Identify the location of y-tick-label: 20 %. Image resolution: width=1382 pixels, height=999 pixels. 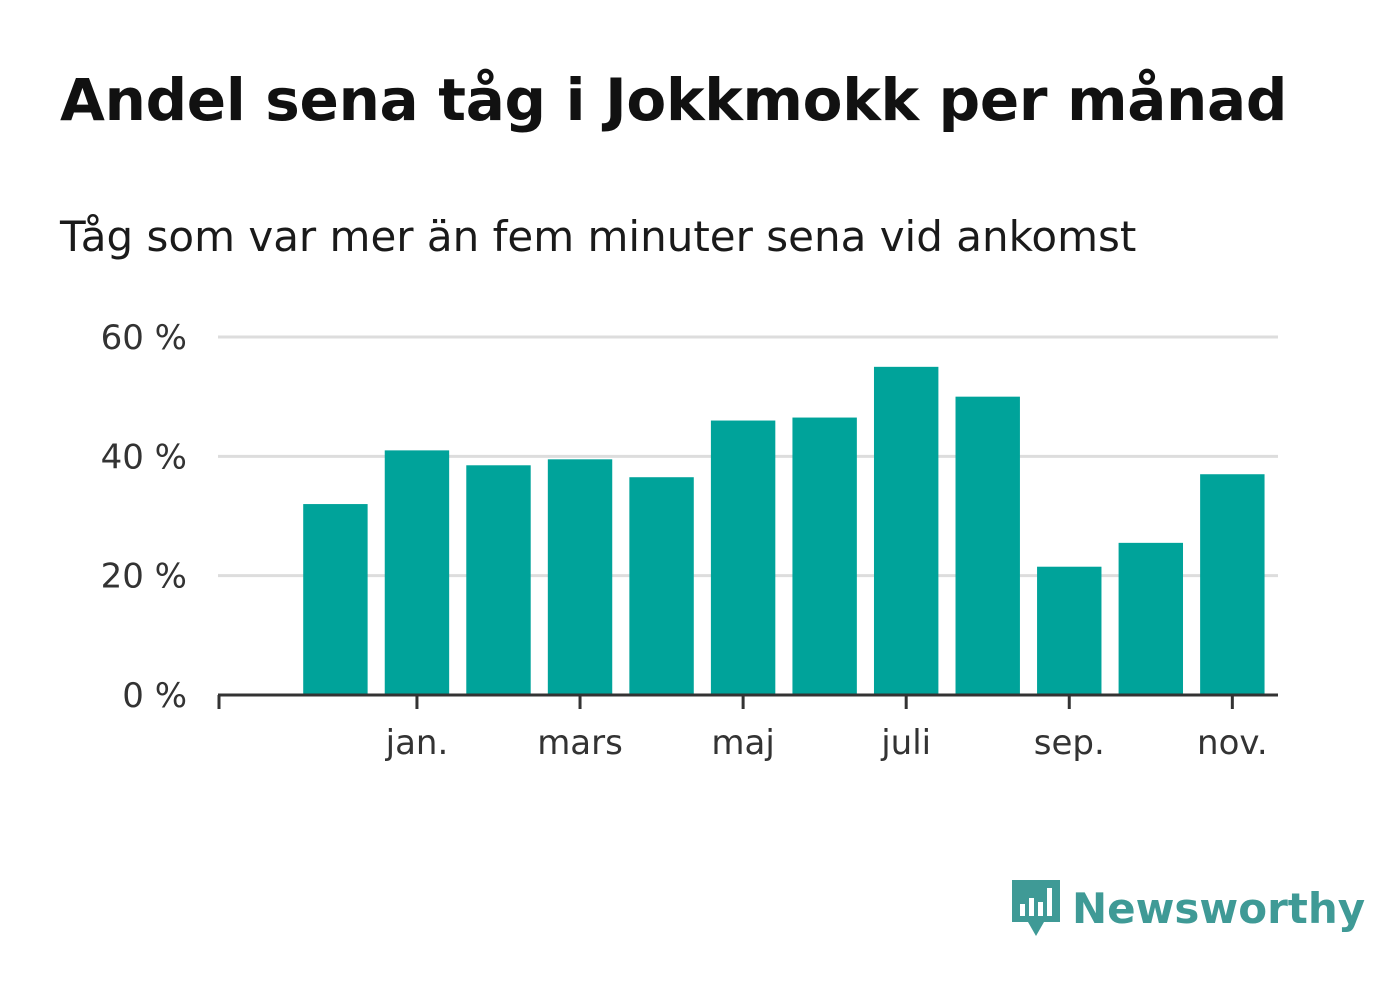
(144, 577).